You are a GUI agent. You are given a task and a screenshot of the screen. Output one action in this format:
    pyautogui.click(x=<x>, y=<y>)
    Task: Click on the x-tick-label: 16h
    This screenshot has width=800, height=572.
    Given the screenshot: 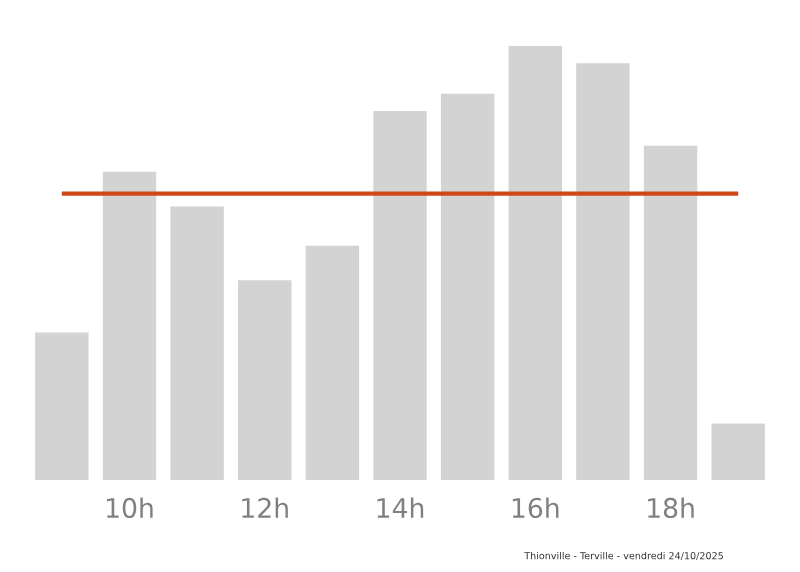 What is the action you would take?
    pyautogui.click(x=535, y=508)
    